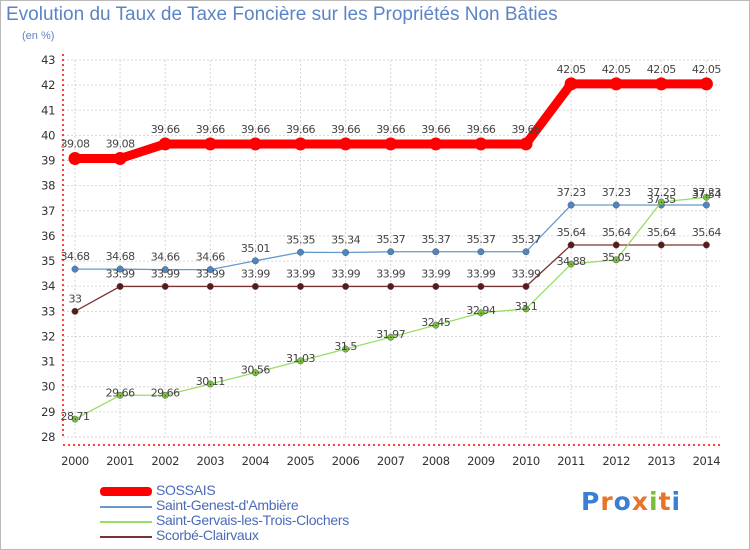 The width and height of the screenshot is (750, 550). What do you see at coordinates (481, 461) in the screenshot?
I see `x-tick-label: 2009` at bounding box center [481, 461].